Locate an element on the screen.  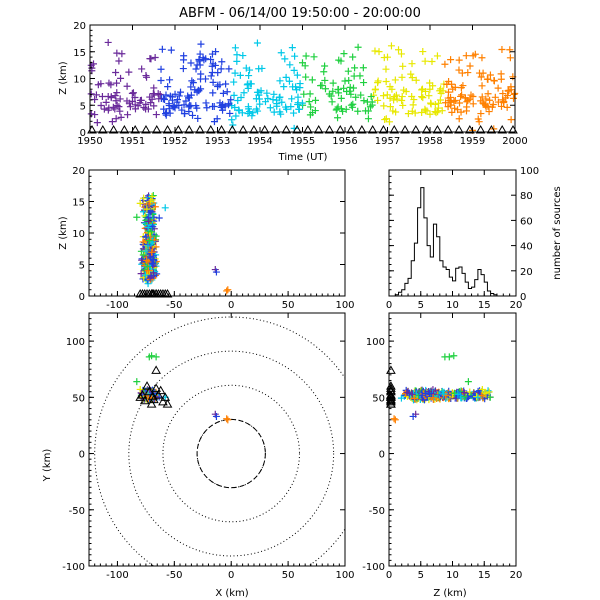
time-height-x-tick-label: 1957 is located at coordinates (387, 141).